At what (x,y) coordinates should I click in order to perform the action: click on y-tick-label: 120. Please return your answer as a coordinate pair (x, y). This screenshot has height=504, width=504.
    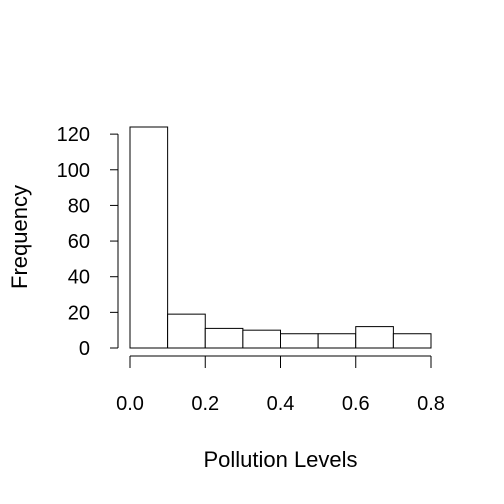
    Looking at the image, I should click on (73, 135).